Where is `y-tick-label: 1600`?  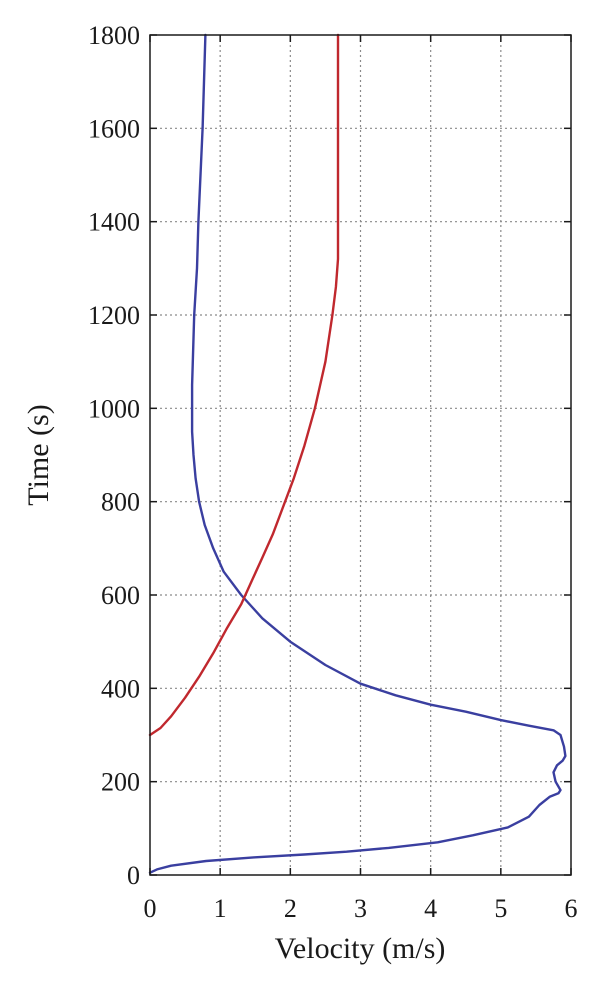 y-tick-label: 1600 is located at coordinates (114, 128).